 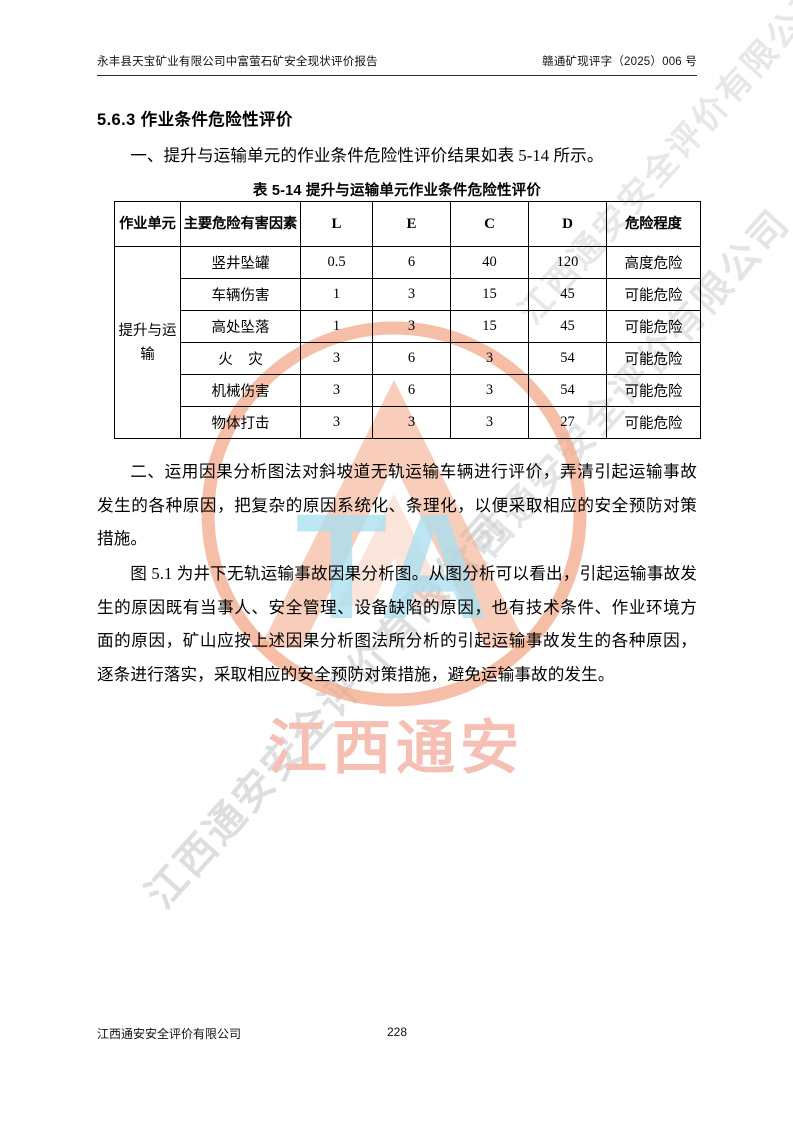 What do you see at coordinates (567, 224) in the screenshot?
I see `column-header-d: D` at bounding box center [567, 224].